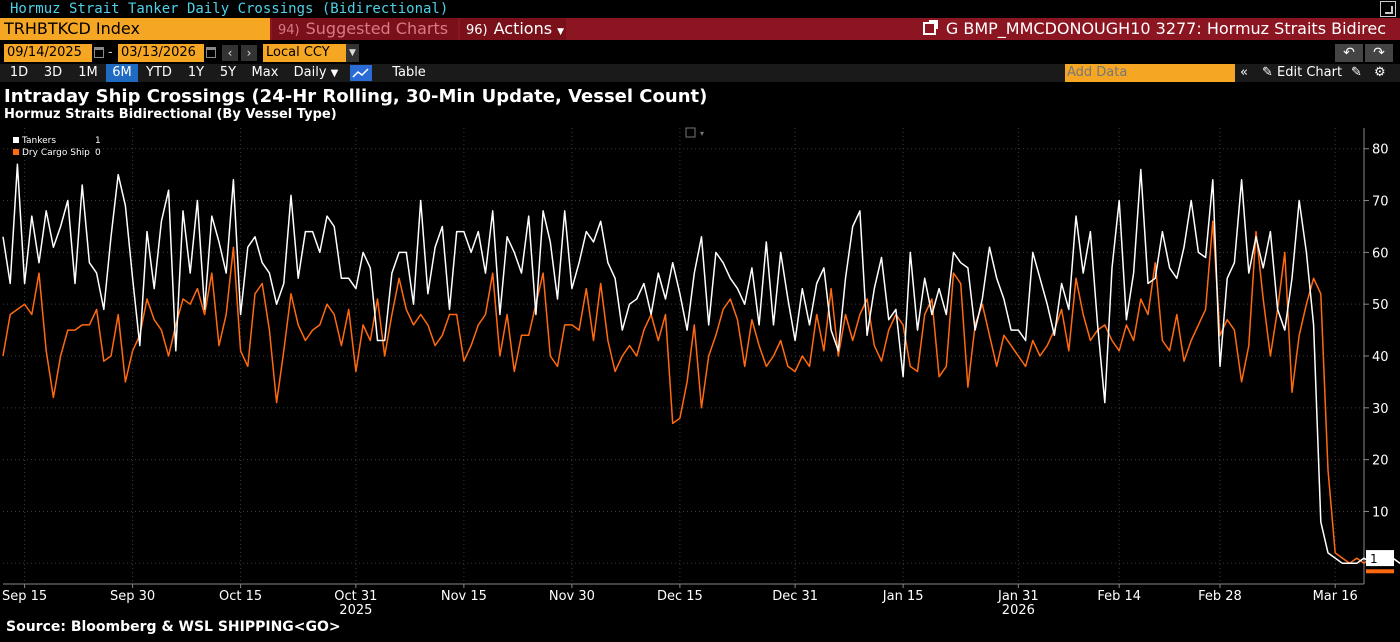 The width and height of the screenshot is (1400, 642). What do you see at coordinates (1380, 72) in the screenshot?
I see `gear-icon: ⚙` at bounding box center [1380, 72].